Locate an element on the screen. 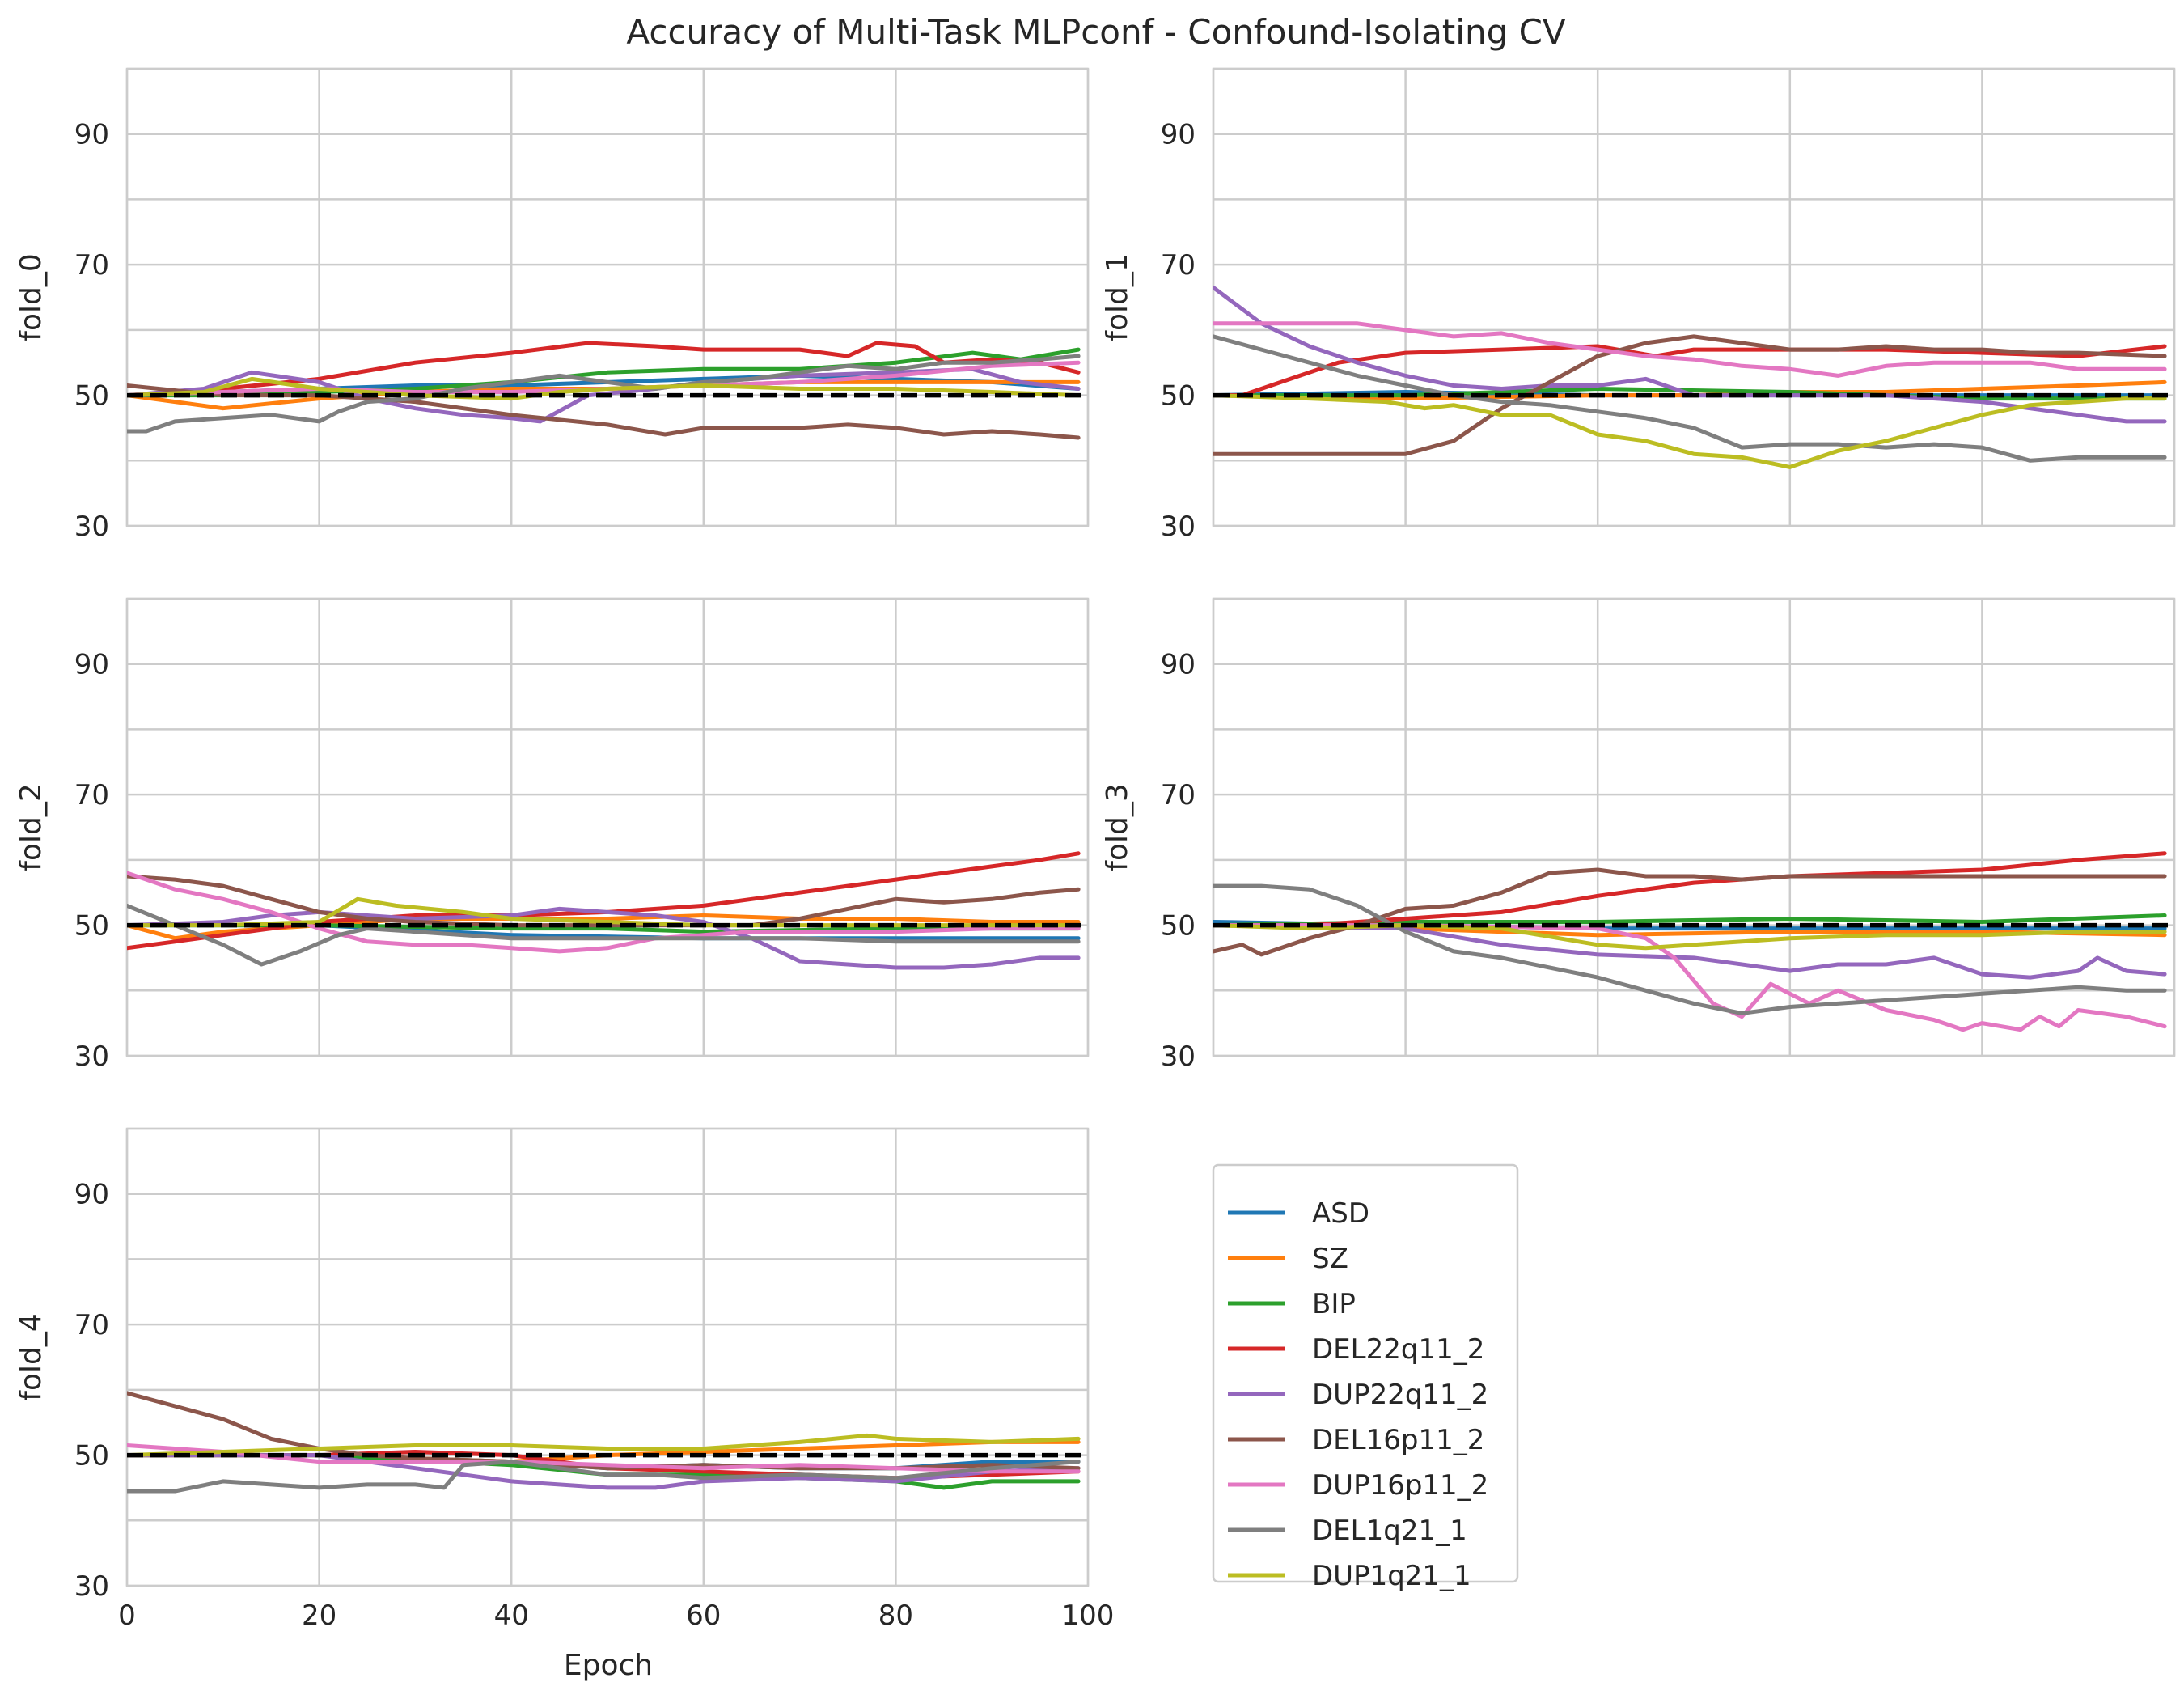 The width and height of the screenshot is (2184, 1699). x-axis-label: Epoch is located at coordinates (608, 1665).